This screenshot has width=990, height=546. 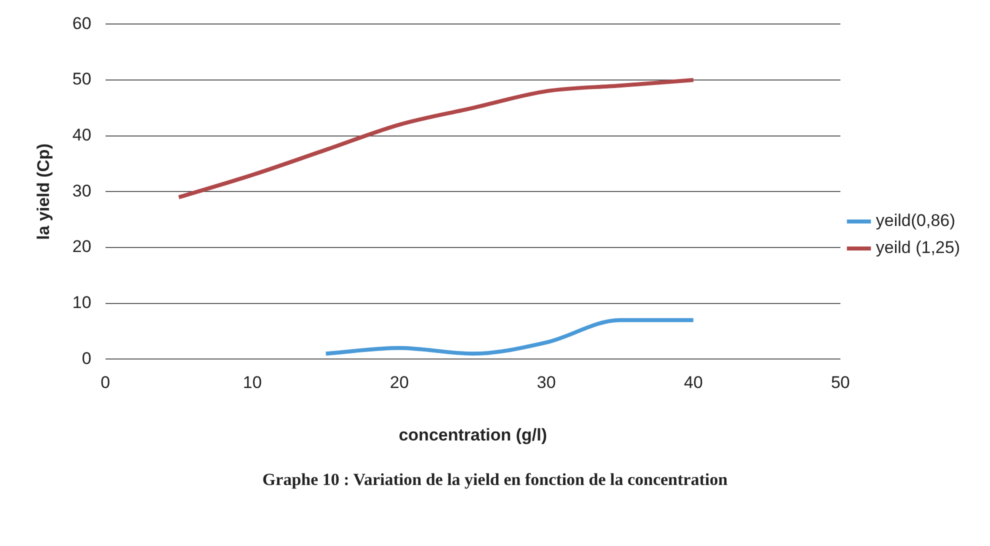 I want to click on legend-label: yeild (1,25), so click(x=918, y=248).